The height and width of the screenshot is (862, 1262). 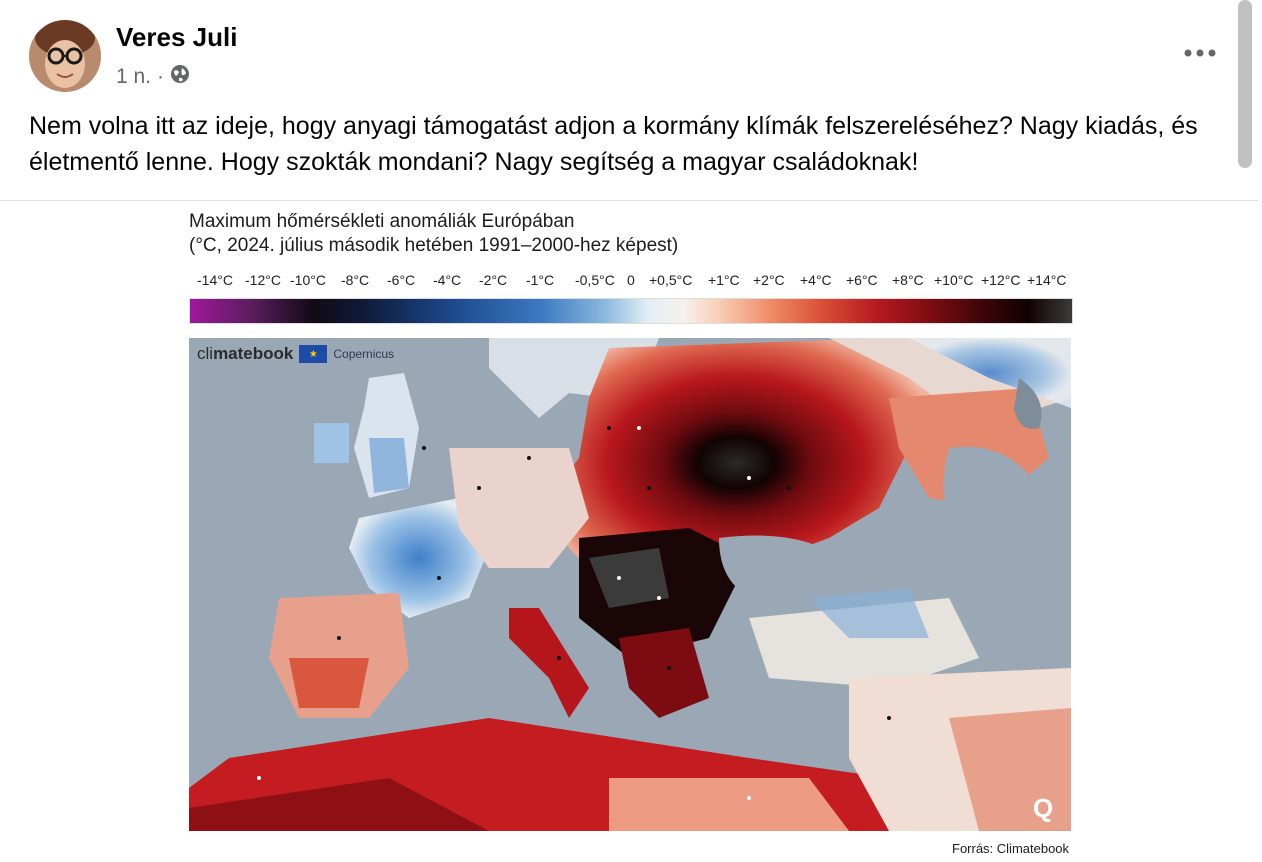 I want to click on scale-label: +0,5°C, so click(x=671, y=280).